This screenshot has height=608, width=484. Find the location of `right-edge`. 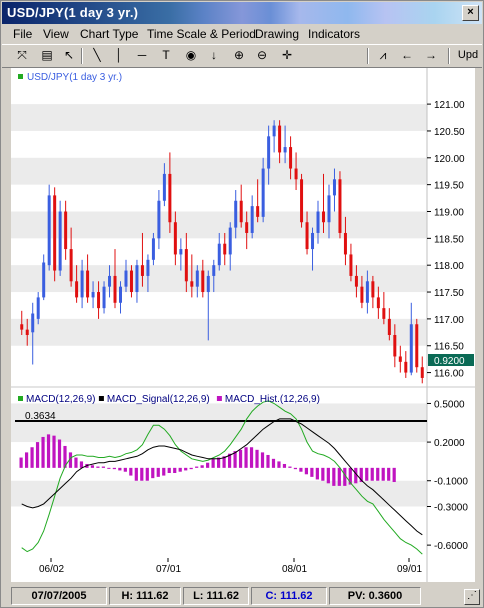

right-edge is located at coordinates (479, 325).